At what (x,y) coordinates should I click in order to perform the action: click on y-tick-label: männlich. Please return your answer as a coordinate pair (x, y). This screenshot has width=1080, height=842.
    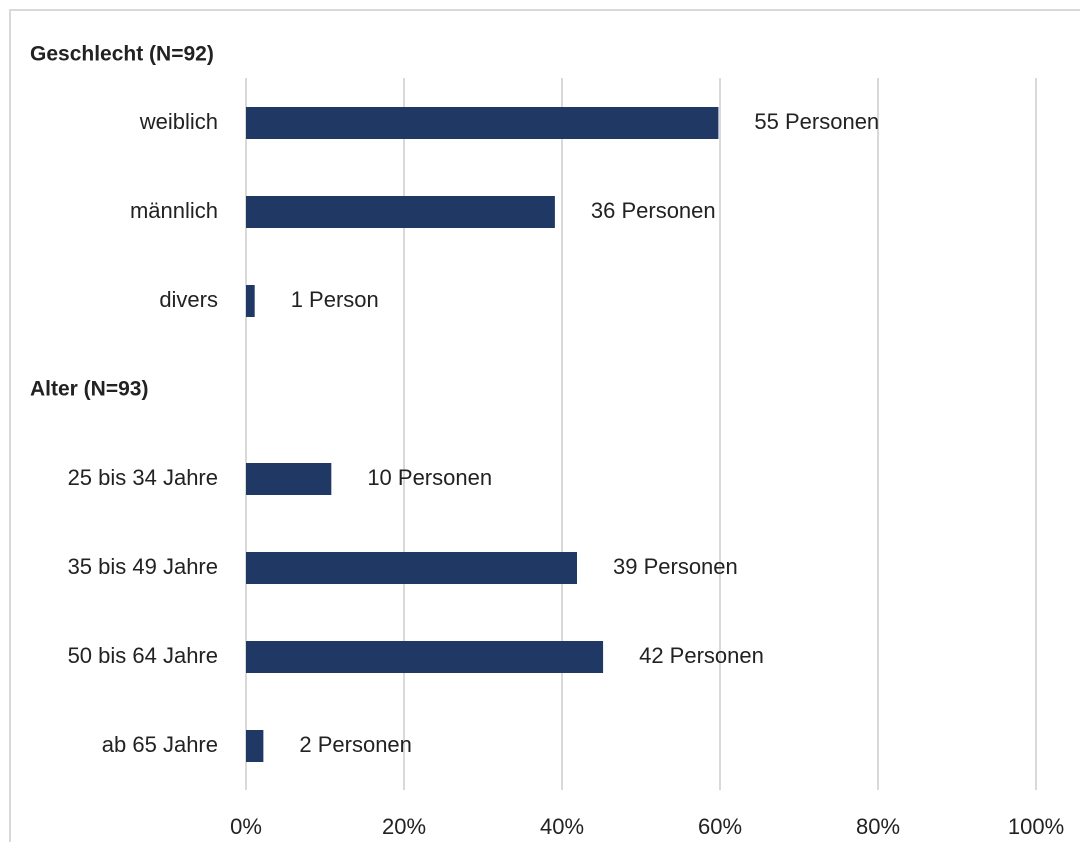
    Looking at the image, I should click on (174, 210).